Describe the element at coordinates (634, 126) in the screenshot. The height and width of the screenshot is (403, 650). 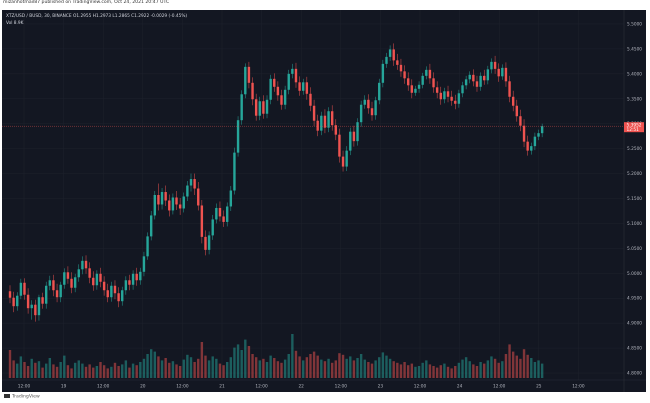
I see `last-price-value: 5.3952` at that location.